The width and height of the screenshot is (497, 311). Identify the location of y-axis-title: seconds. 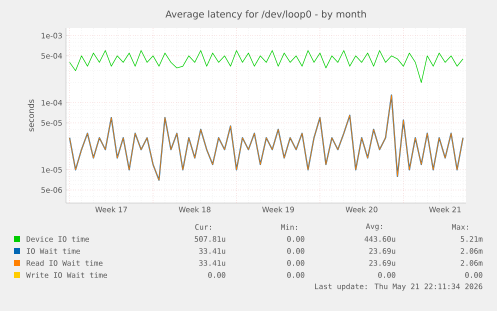
(31, 116).